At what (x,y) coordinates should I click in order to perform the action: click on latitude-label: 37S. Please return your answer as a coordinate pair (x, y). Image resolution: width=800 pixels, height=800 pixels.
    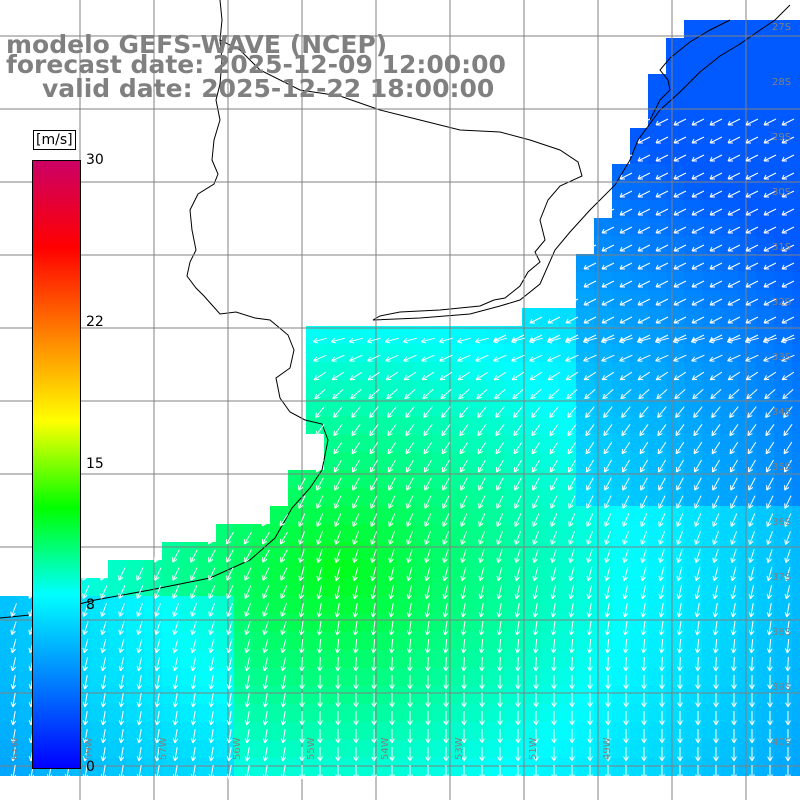
    Looking at the image, I should click on (781, 577).